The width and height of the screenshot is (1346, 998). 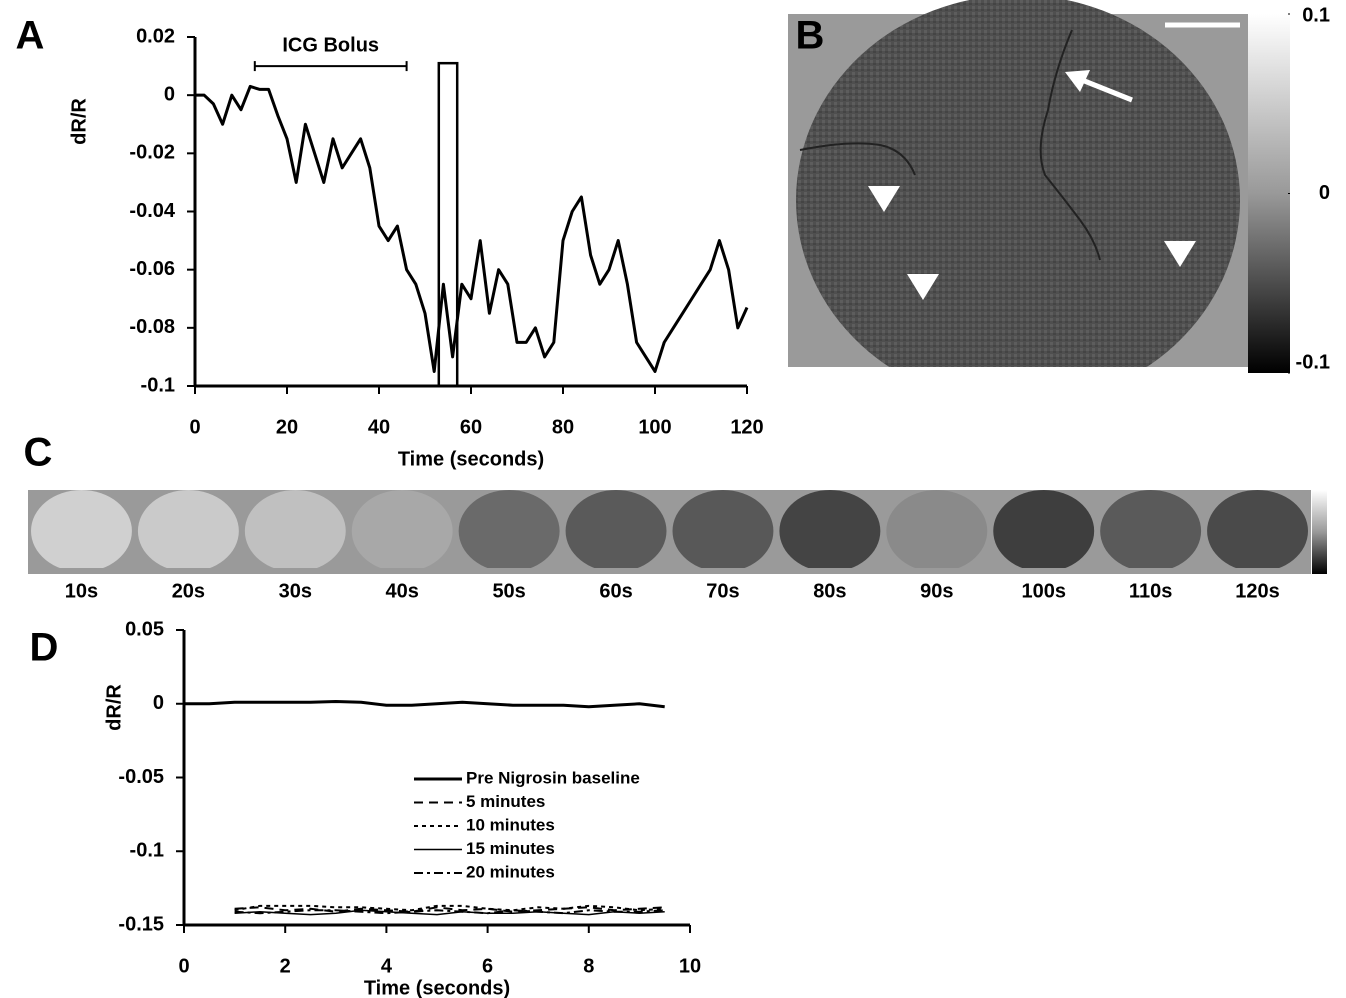 What do you see at coordinates (152, 153) in the screenshot?
I see `y-tick-label: -0.02` at bounding box center [152, 153].